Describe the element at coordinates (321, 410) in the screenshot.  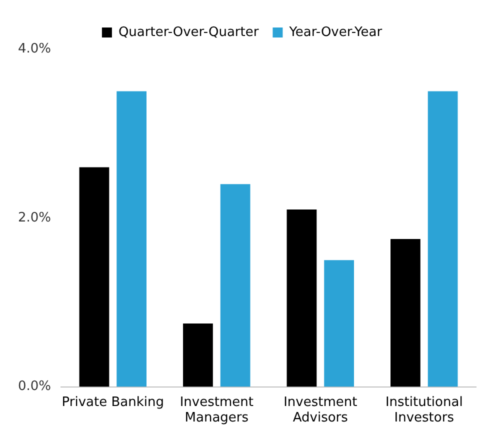
I see `x-tick-label: Investment Advisors` at that location.